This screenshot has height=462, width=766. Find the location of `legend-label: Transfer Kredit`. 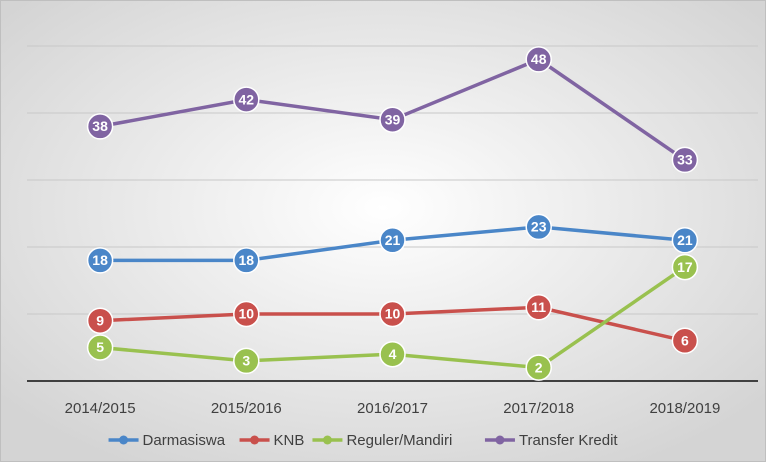

legend-label: Transfer Kredit is located at coordinates (568, 440).